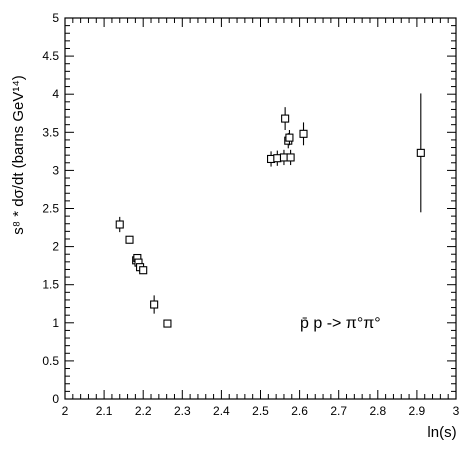 This screenshot has width=474, height=451. I want to click on reaction-annotation: p̄ p -> π°π°, so click(340, 323).